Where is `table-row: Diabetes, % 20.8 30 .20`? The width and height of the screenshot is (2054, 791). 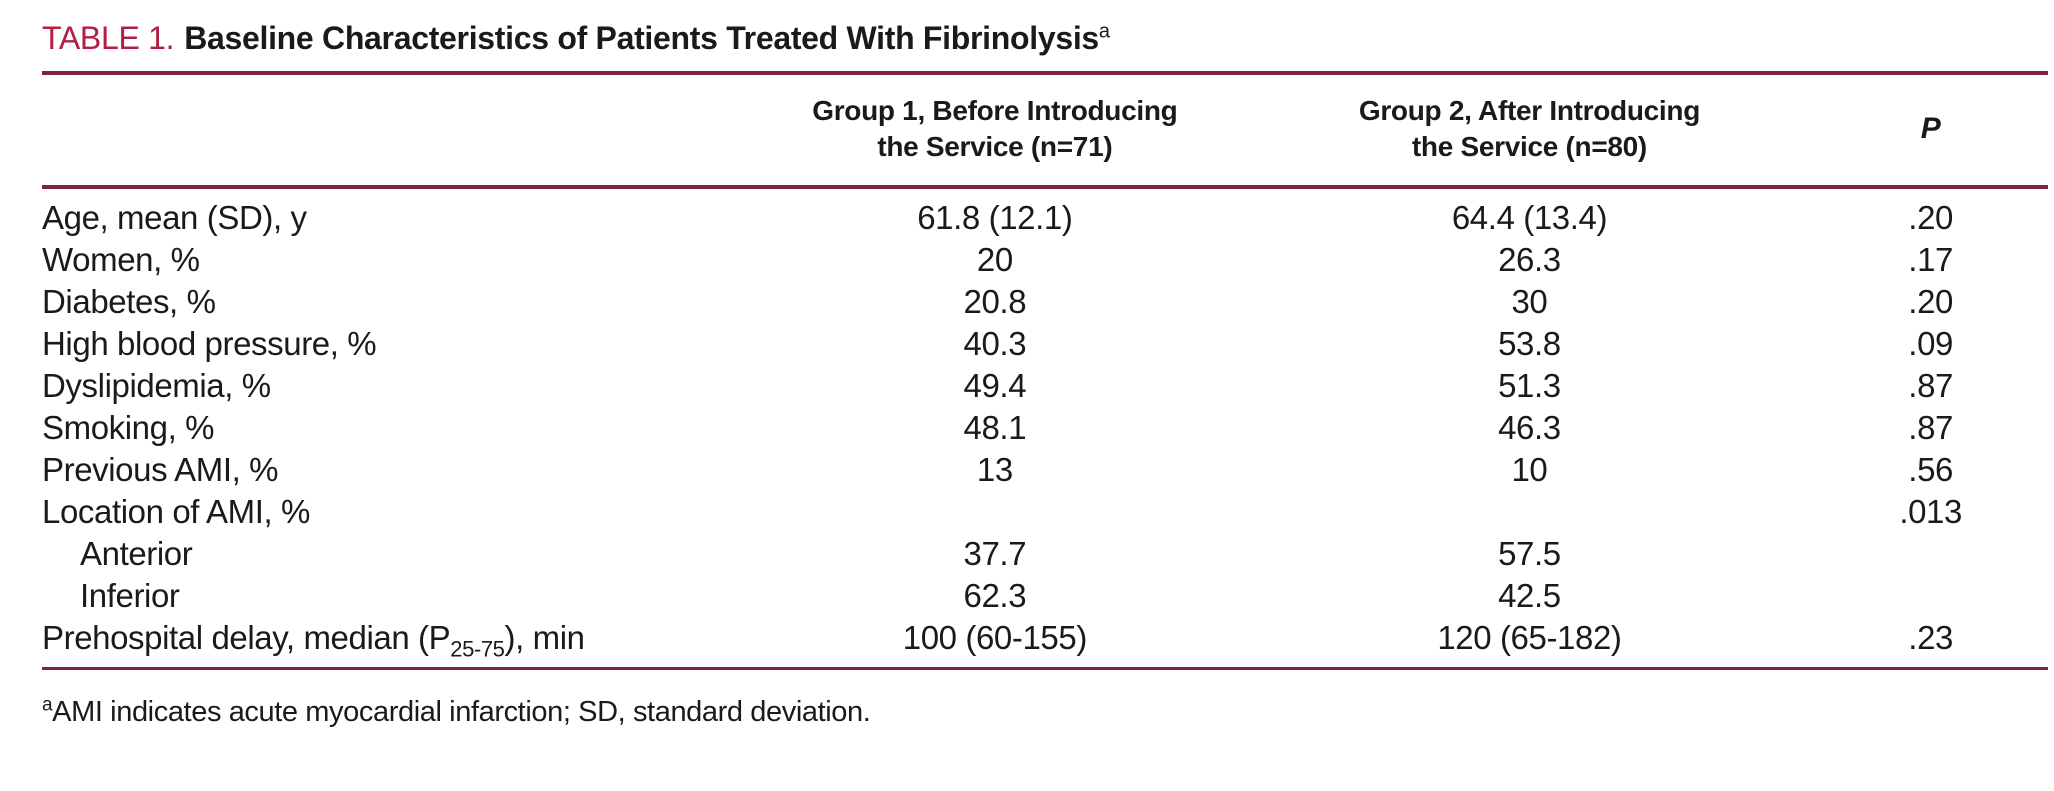 table-row: Diabetes, % 20.8 30 .20 is located at coordinates (1045, 302).